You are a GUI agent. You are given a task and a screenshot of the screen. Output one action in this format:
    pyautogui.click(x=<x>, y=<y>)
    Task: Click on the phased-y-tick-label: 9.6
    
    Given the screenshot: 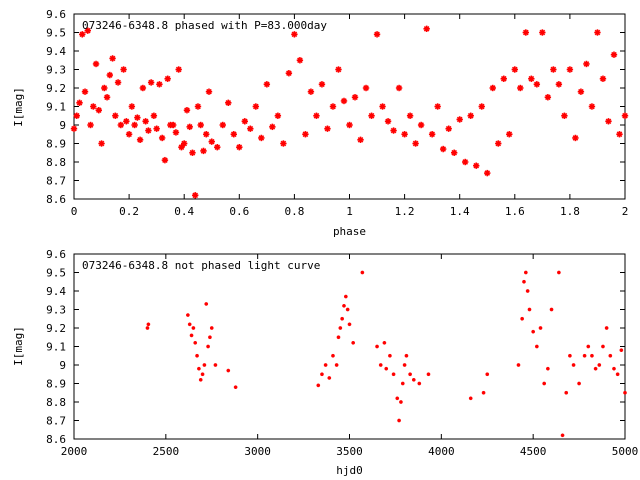 What is the action you would take?
    pyautogui.click(x=56, y=14)
    